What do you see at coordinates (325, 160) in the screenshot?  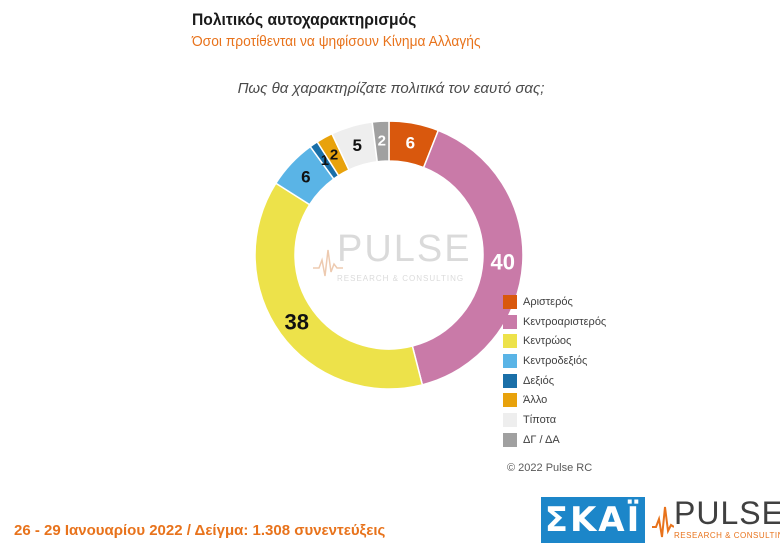 I see `slice-label-4: 1` at bounding box center [325, 160].